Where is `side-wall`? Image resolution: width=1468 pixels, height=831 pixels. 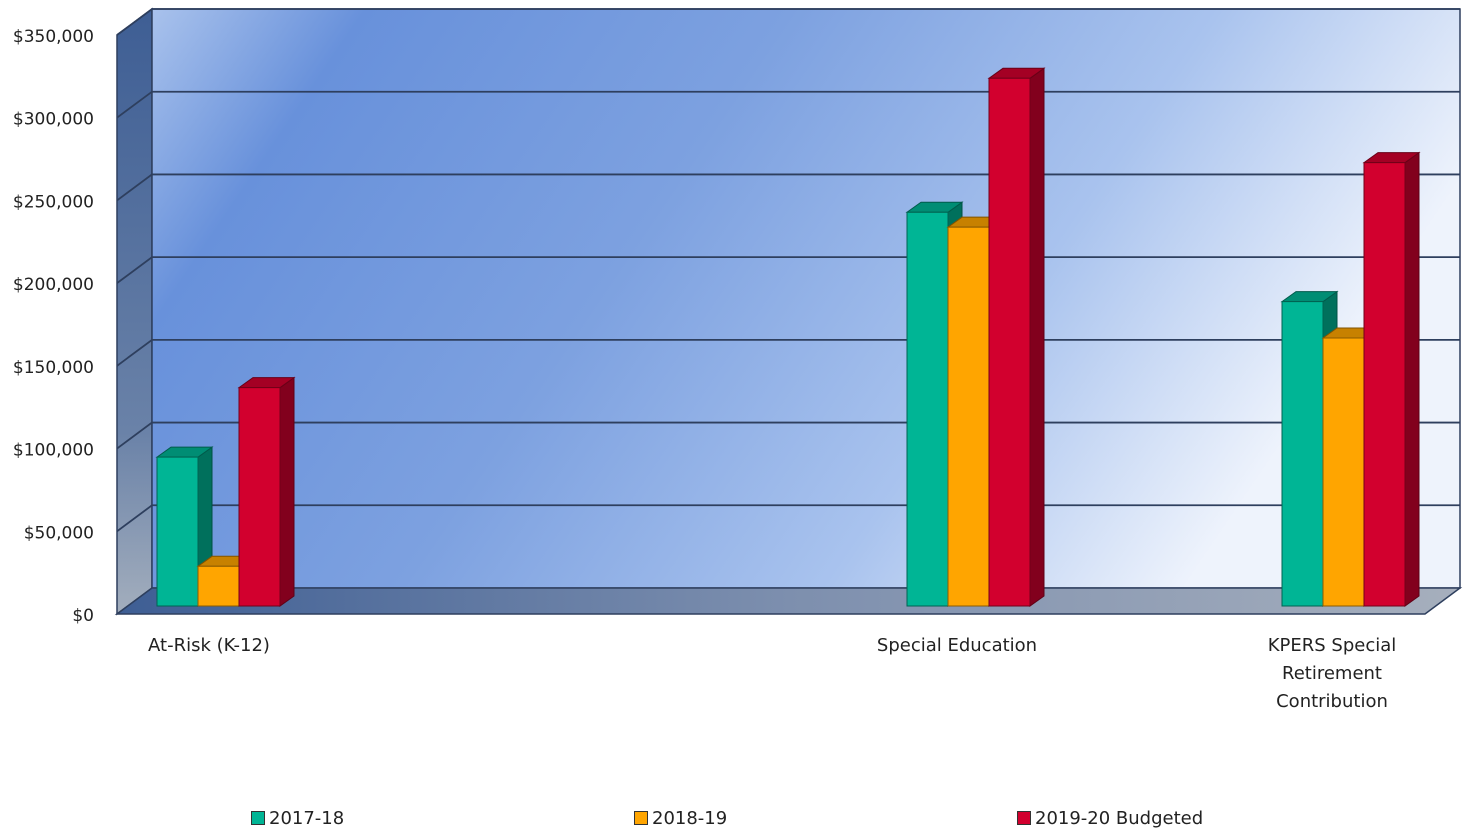
side-wall is located at coordinates (134, 311).